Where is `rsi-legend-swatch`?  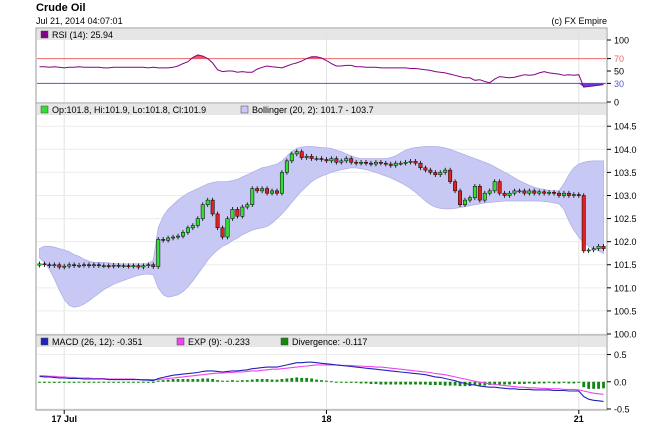 rsi-legend-swatch is located at coordinates (44, 34).